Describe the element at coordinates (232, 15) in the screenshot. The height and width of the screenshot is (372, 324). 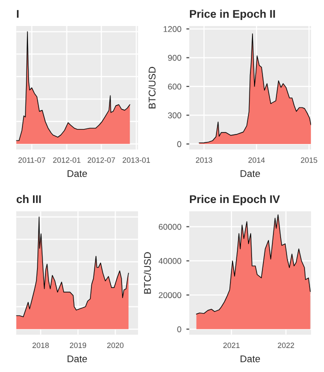
I see `chart-title: Price in Epoch II` at that location.